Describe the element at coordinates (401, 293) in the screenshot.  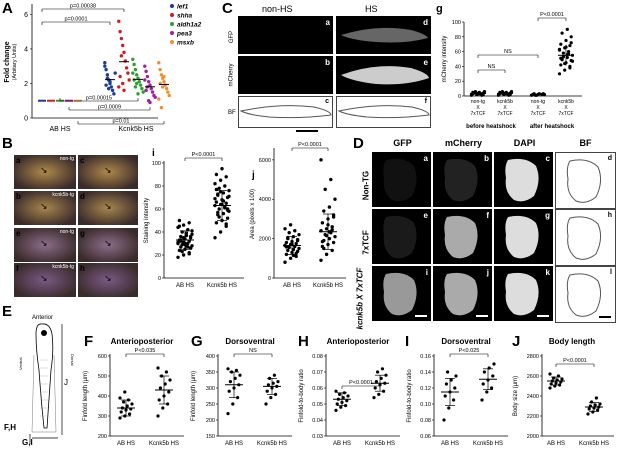
I see `panel-d-image-i: i` at that location.